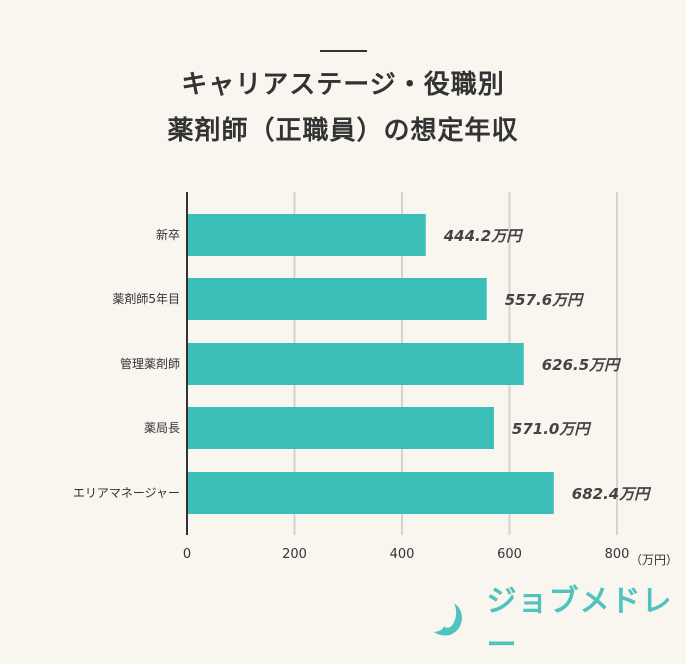  What do you see at coordinates (582, 365) in the screenshot?
I see `data-label: 626.5万円` at bounding box center [582, 365].